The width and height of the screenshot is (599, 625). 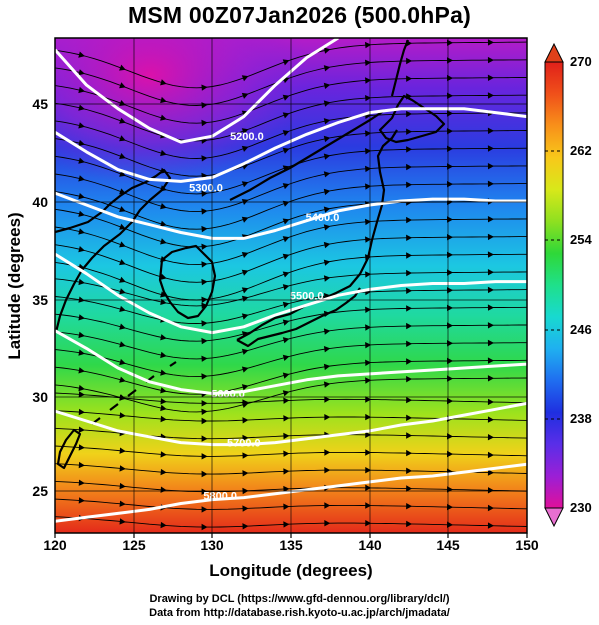 I want to click on contour-label: 5200.0, so click(x=247, y=137).